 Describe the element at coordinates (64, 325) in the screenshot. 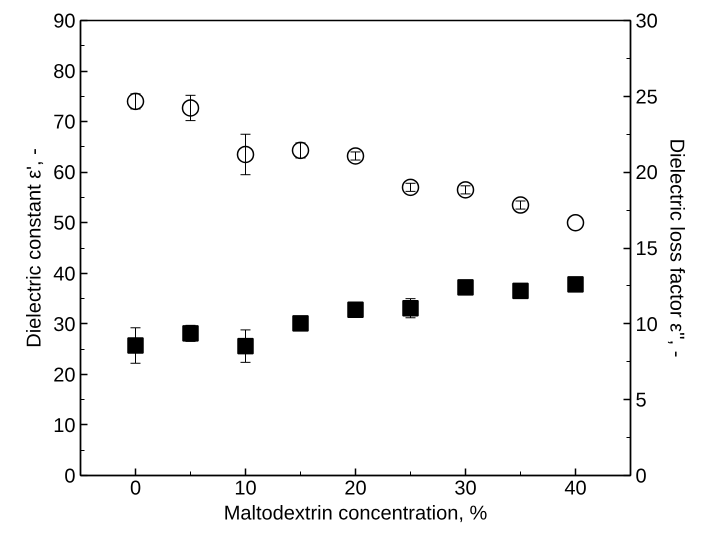

I see `y-tick-label: 30` at that location.